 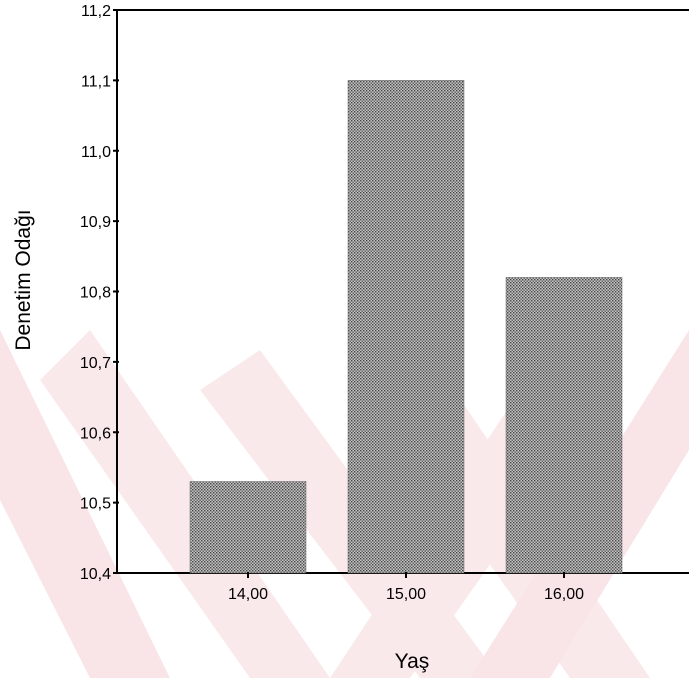 What do you see at coordinates (248, 527) in the screenshot?
I see `bar-14,00` at bounding box center [248, 527].